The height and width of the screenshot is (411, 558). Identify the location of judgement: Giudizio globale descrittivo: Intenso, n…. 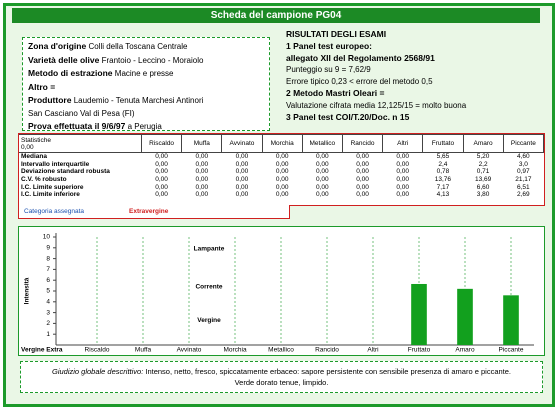
(281, 377).